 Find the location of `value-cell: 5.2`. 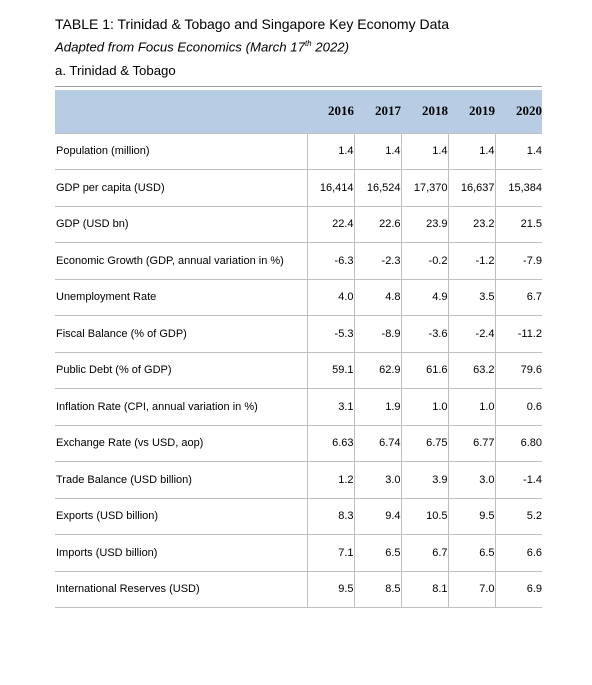

value-cell: 5.2 is located at coordinates (518, 516).